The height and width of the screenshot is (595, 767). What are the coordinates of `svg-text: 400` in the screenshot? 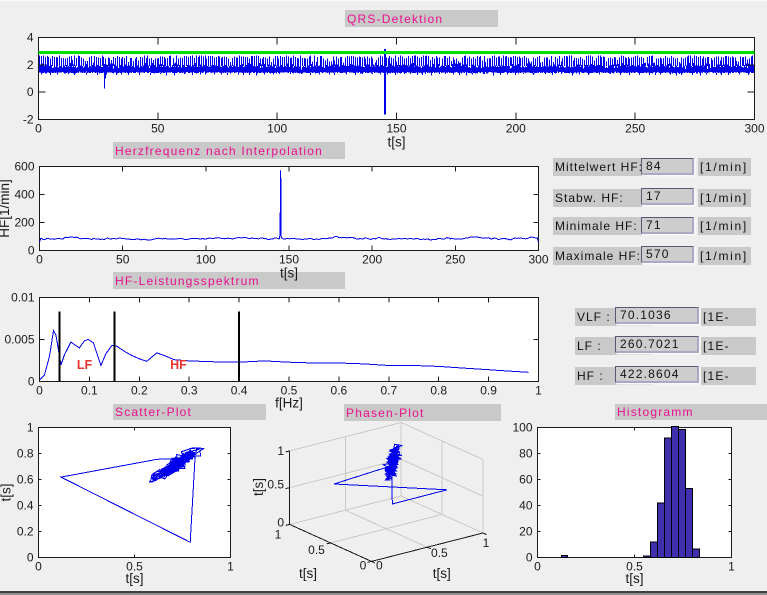 It's located at (24, 195).